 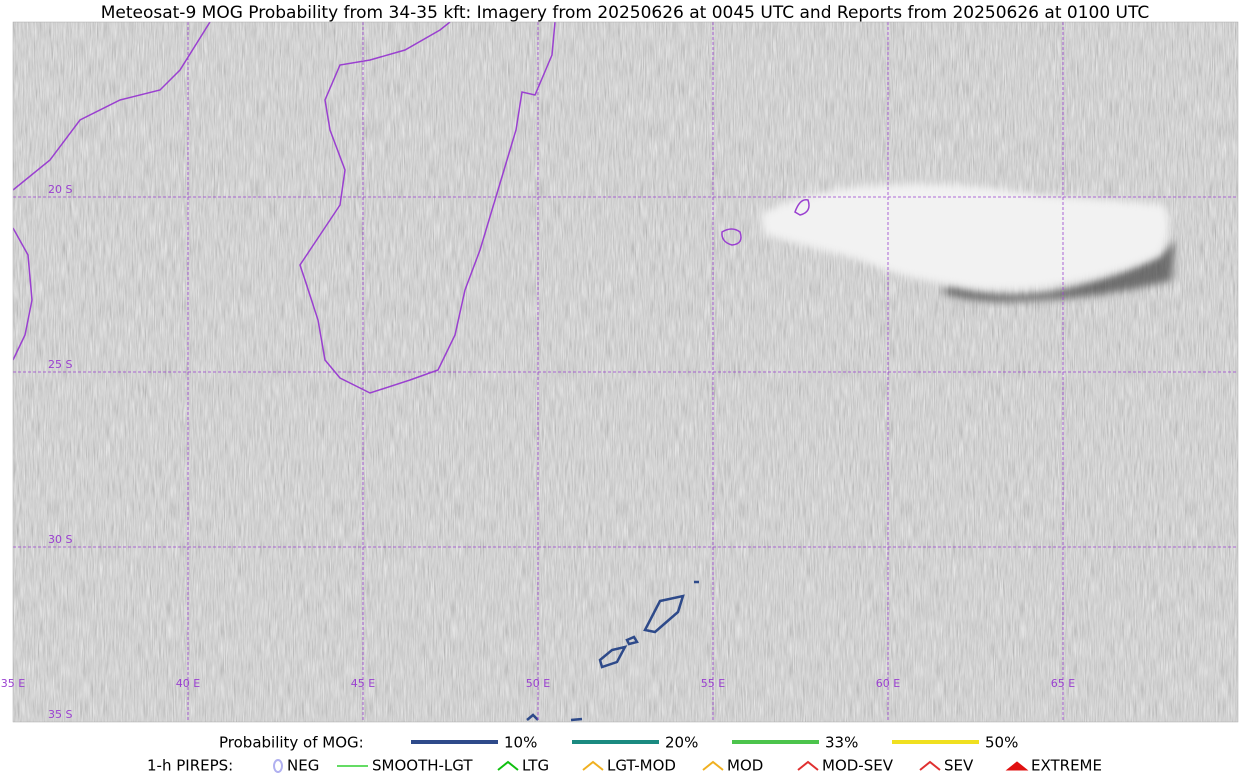 I want to click on probability-contours, so click(x=612, y=651).